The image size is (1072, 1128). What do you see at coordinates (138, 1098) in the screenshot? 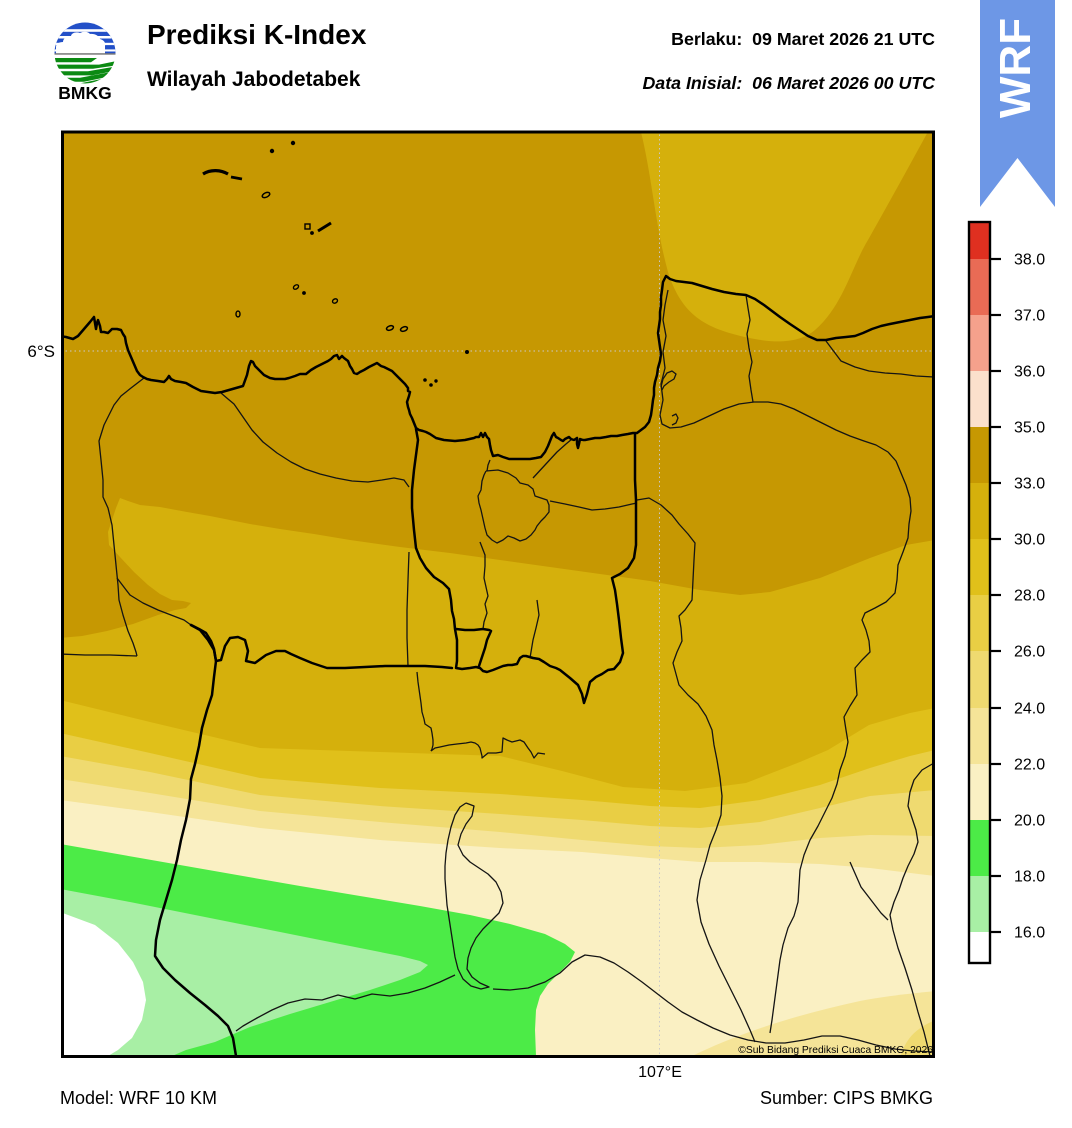
I see `svg-text: Model: WRF 10 KM` at bounding box center [138, 1098].